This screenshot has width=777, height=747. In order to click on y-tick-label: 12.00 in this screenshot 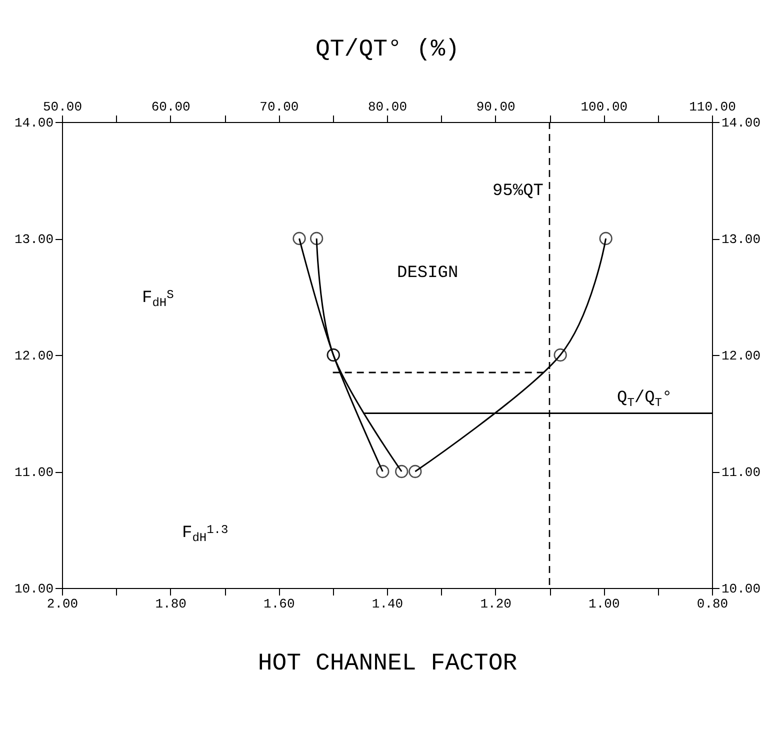, I will do `click(34, 356)`.